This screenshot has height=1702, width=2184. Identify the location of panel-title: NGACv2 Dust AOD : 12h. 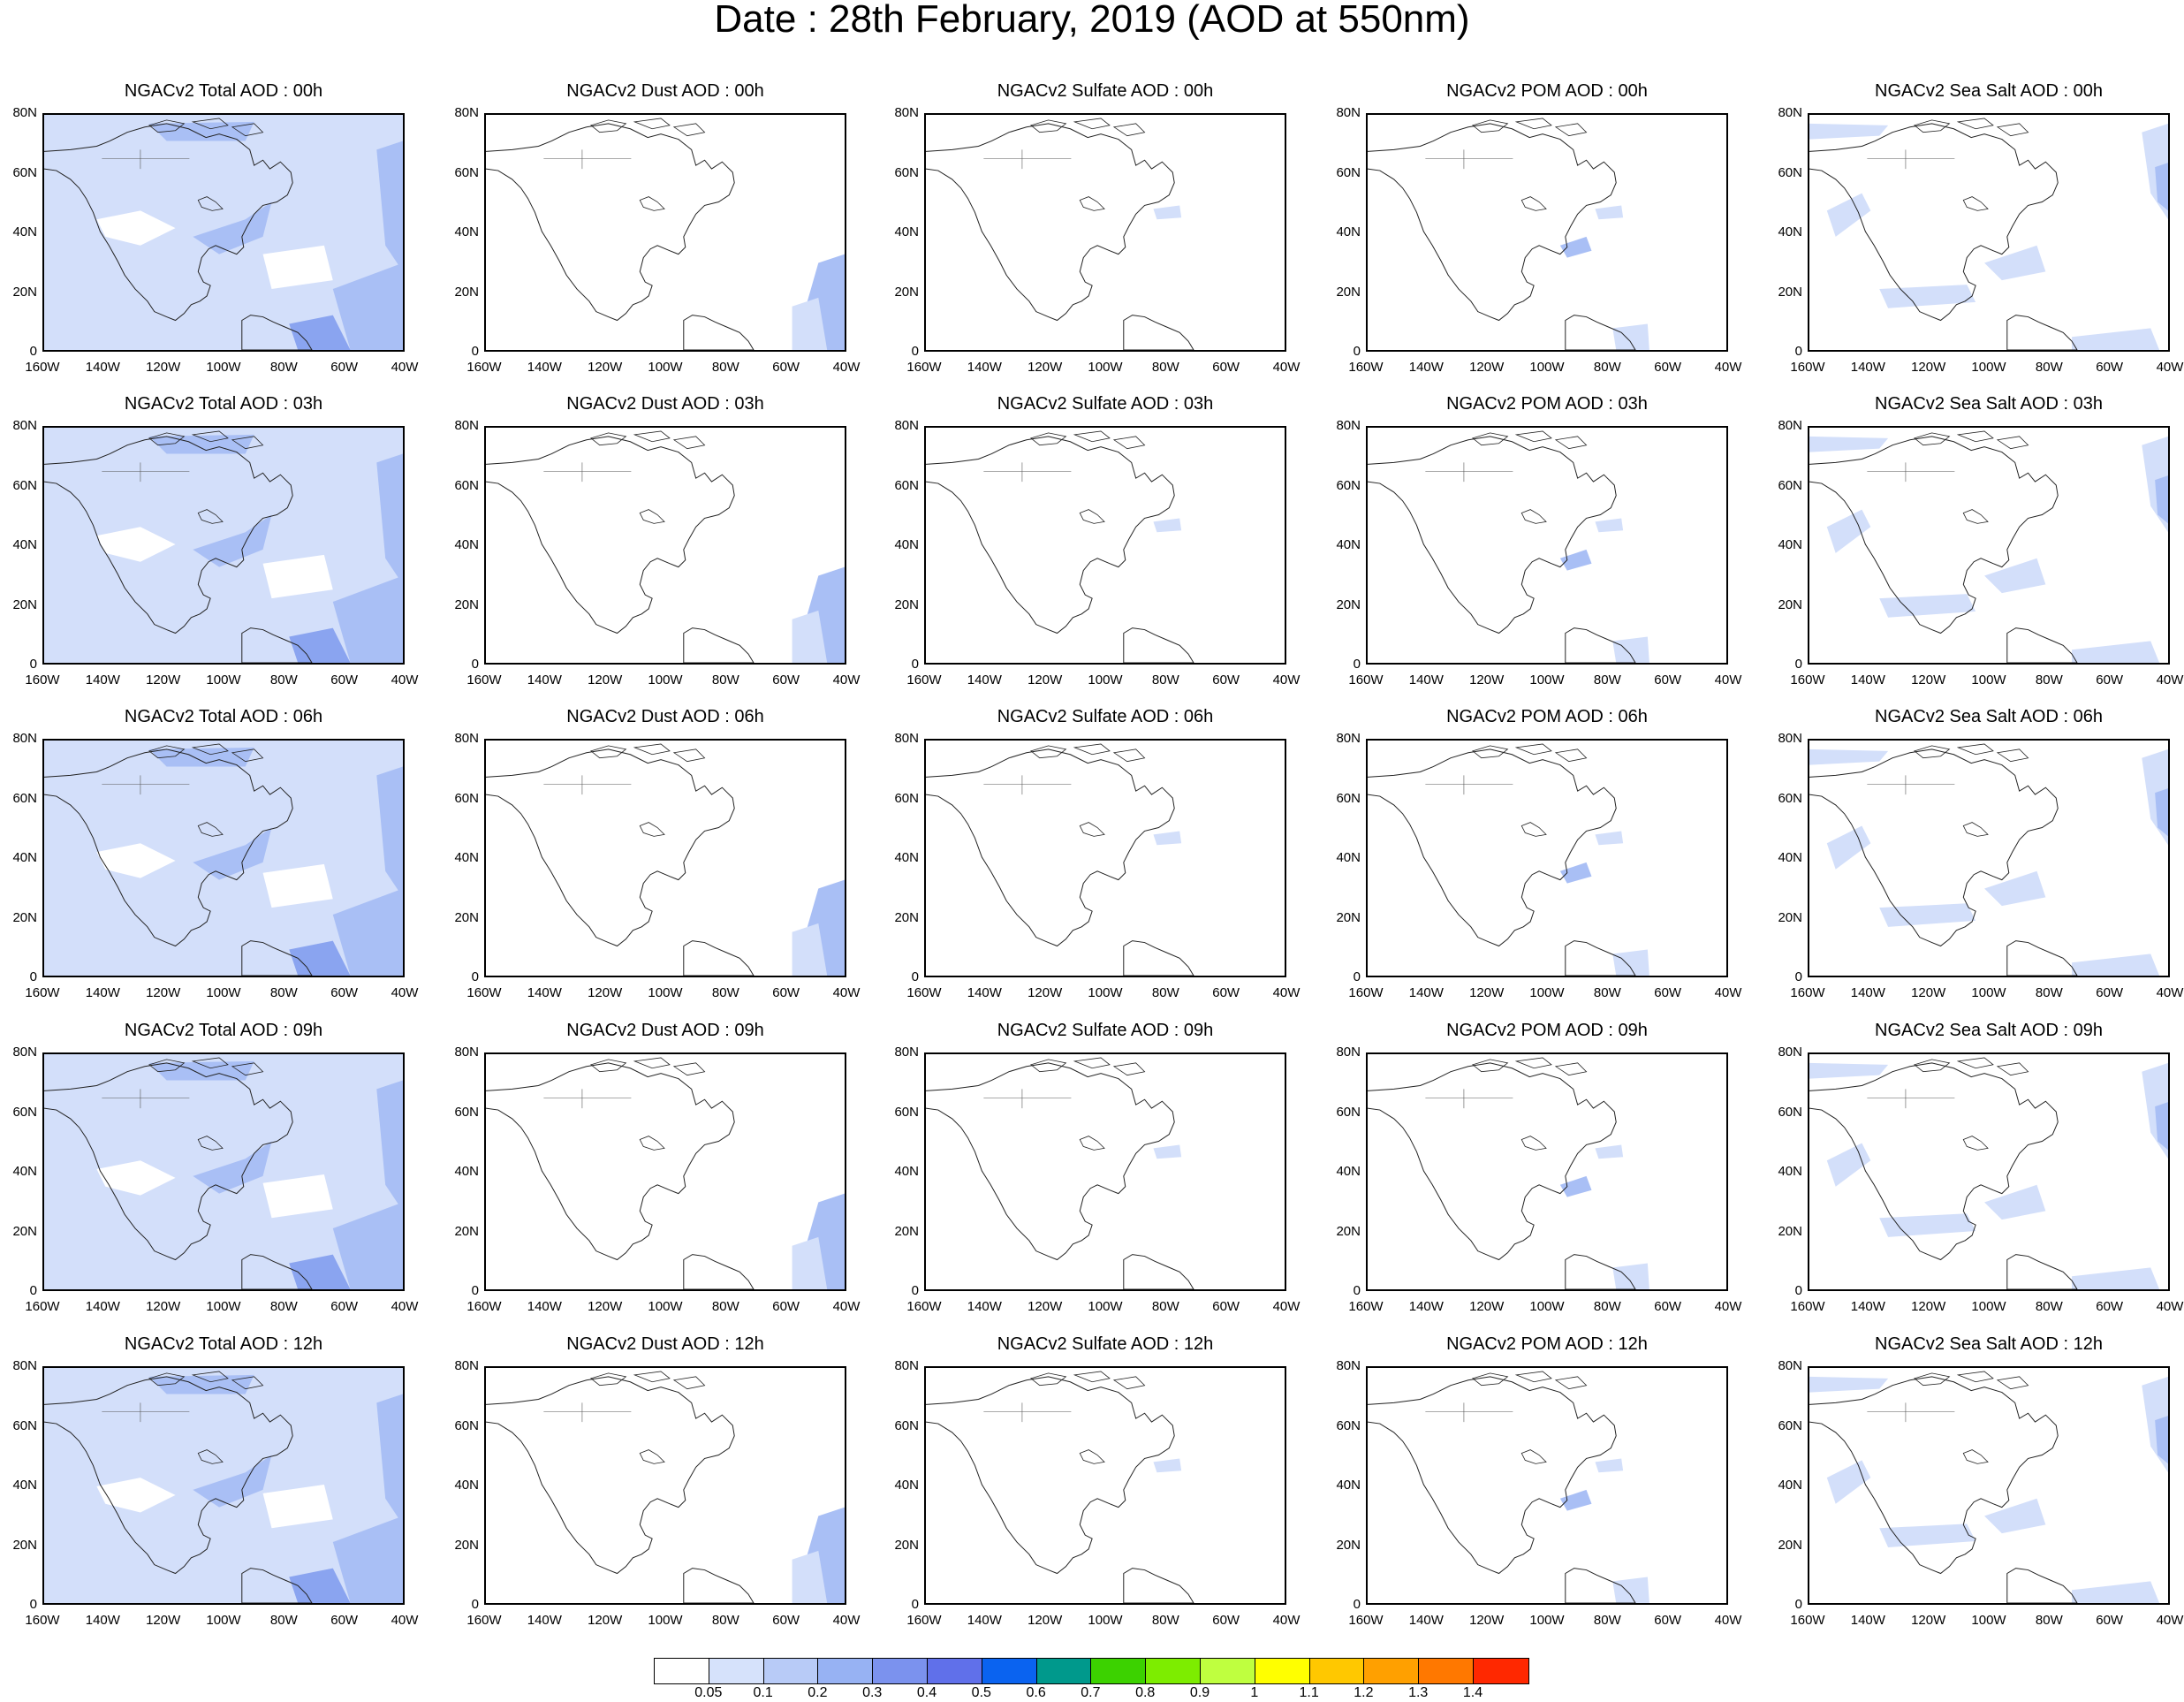
(665, 1344).